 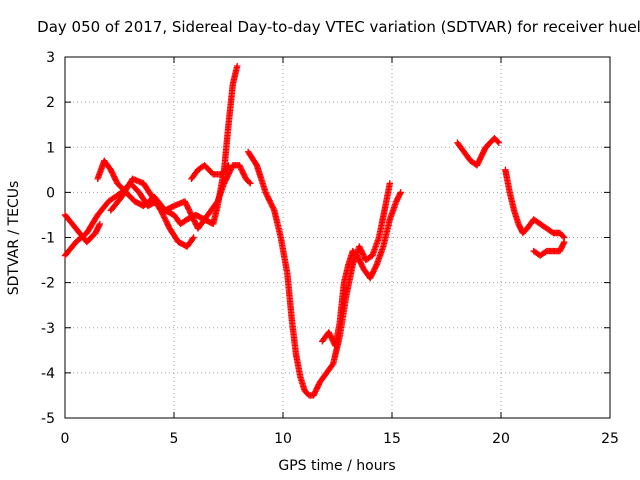 I want to click on y-tick-label: -1, so click(x=48, y=239).